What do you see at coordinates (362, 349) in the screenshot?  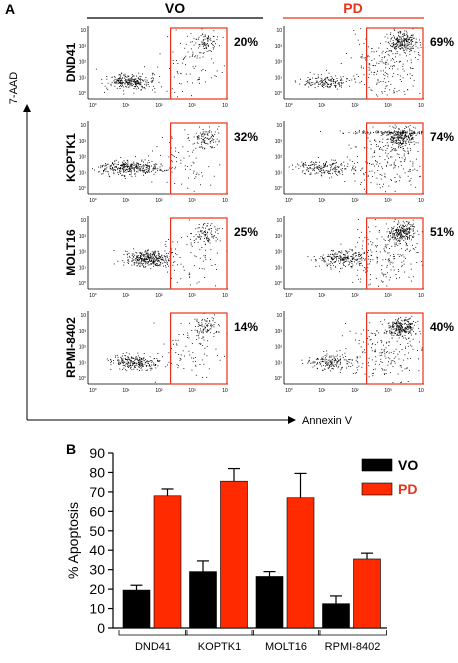 I see `flow-plot-events` at bounding box center [362, 349].